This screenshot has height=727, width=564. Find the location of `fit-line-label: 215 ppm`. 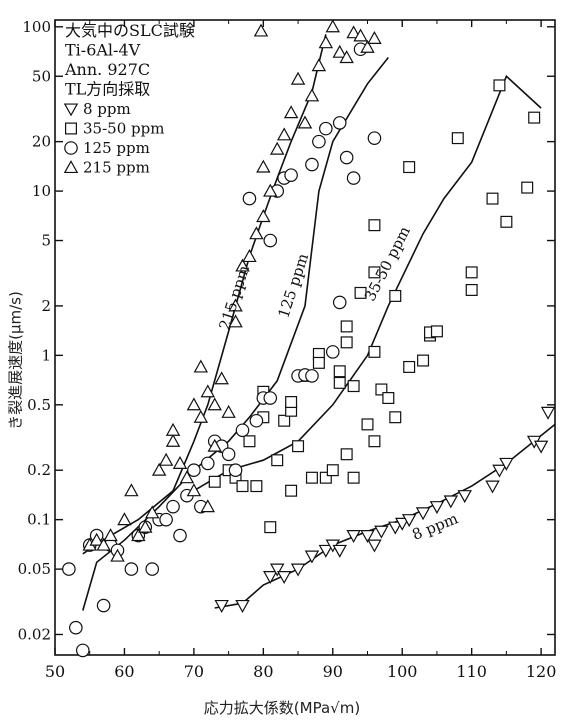

fit-line-label: 215 ppm is located at coordinates (234, 297).